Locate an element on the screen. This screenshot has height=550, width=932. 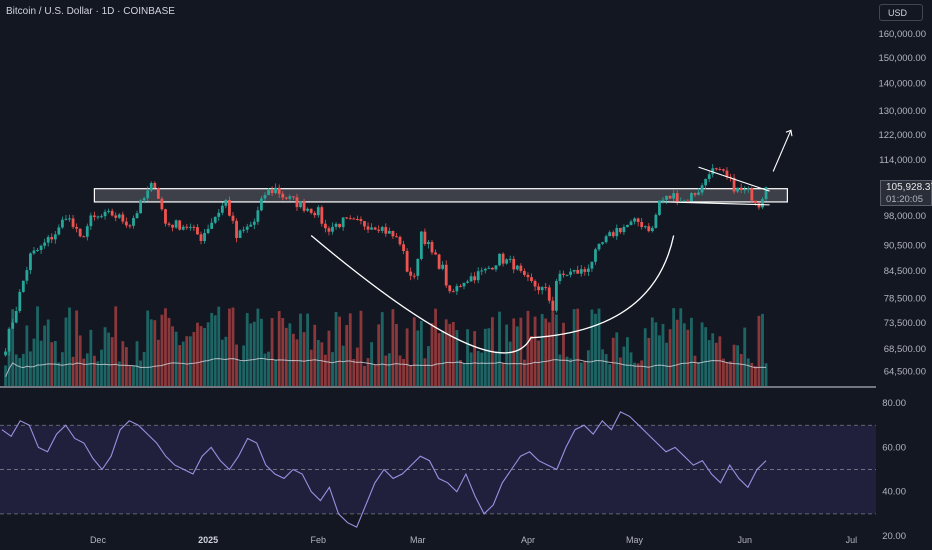
volume-series is located at coordinates (386, 346).